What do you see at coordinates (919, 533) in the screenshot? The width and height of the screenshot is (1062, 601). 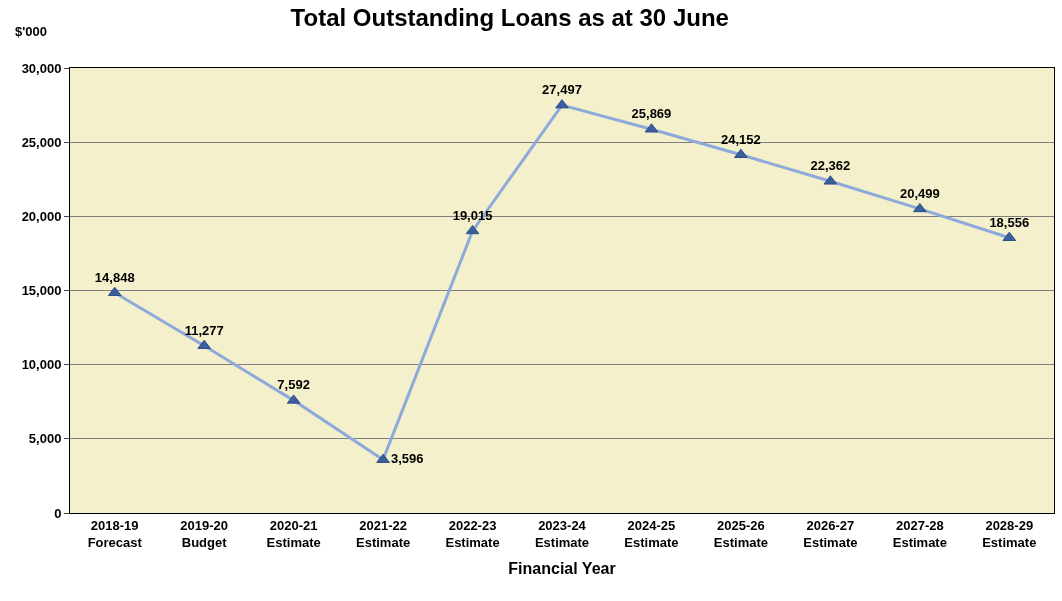 I see `x-tick-label: 2027-28 Estimate` at bounding box center [919, 533].